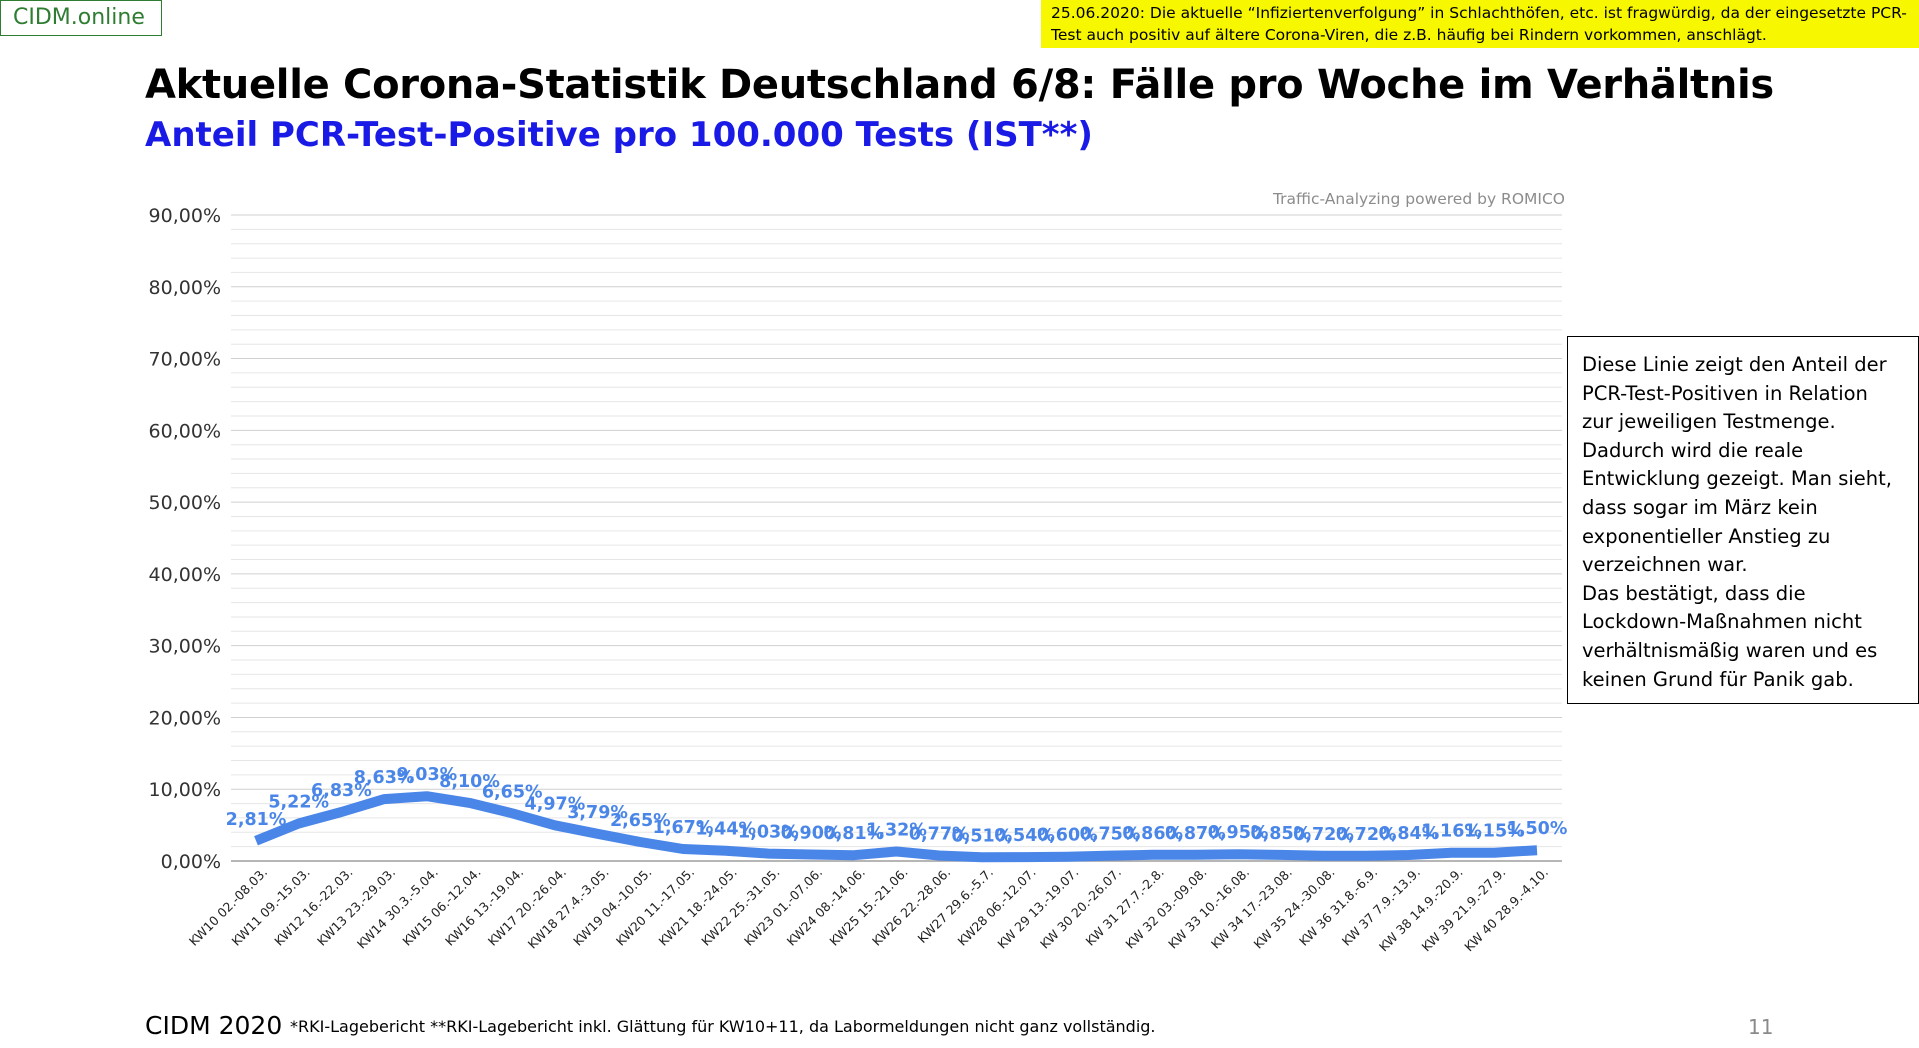  What do you see at coordinates (725, 830) in the screenshot?
I see `data-label: 1,44%` at bounding box center [725, 830].